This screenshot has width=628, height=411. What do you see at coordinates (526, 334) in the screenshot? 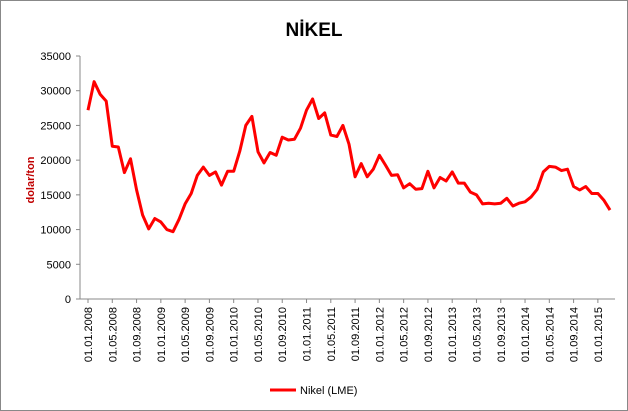
I see `x-tick-label: 01.01.2014` at bounding box center [526, 334].